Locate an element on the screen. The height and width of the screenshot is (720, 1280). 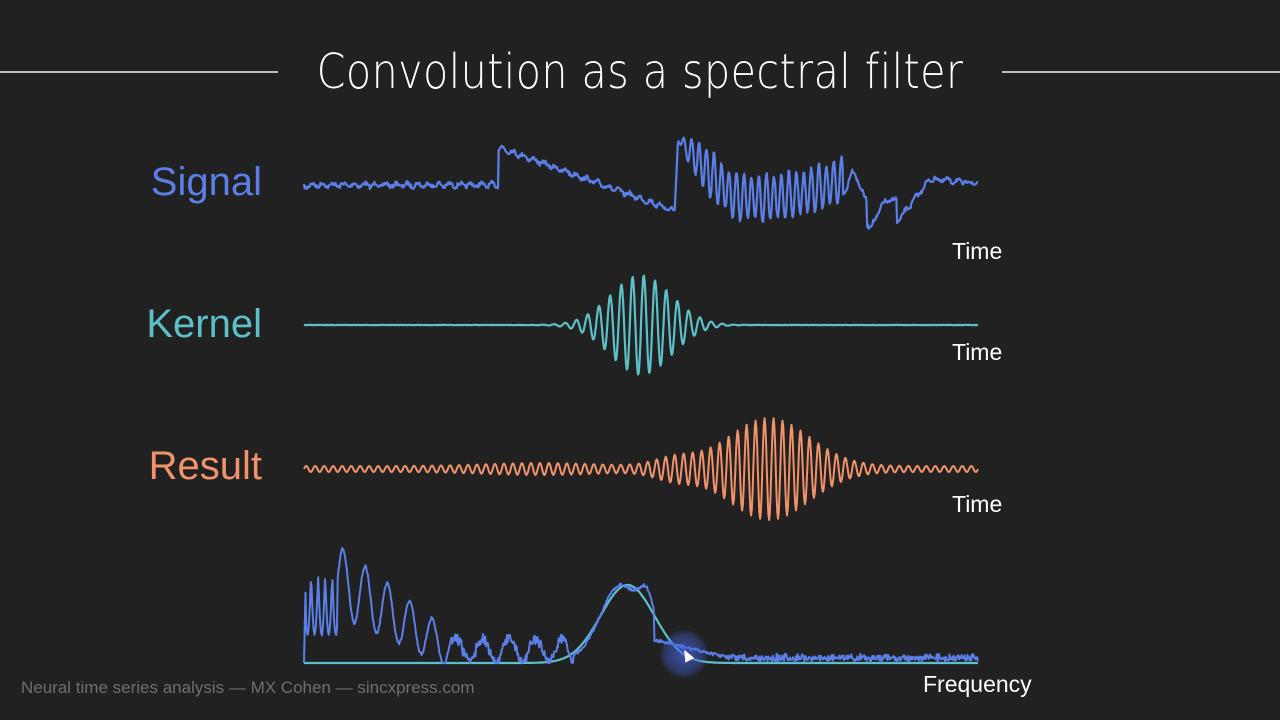
signal-waveform is located at coordinates (640, 183).